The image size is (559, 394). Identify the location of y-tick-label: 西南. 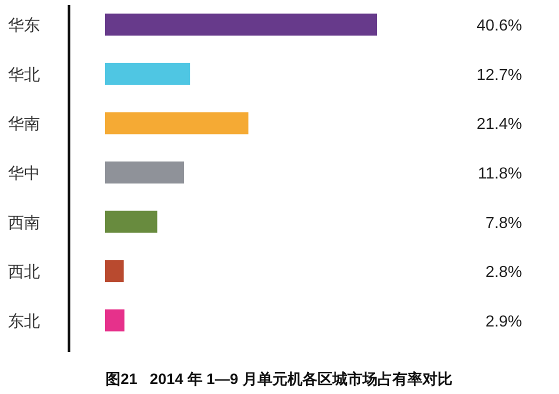
(24, 223).